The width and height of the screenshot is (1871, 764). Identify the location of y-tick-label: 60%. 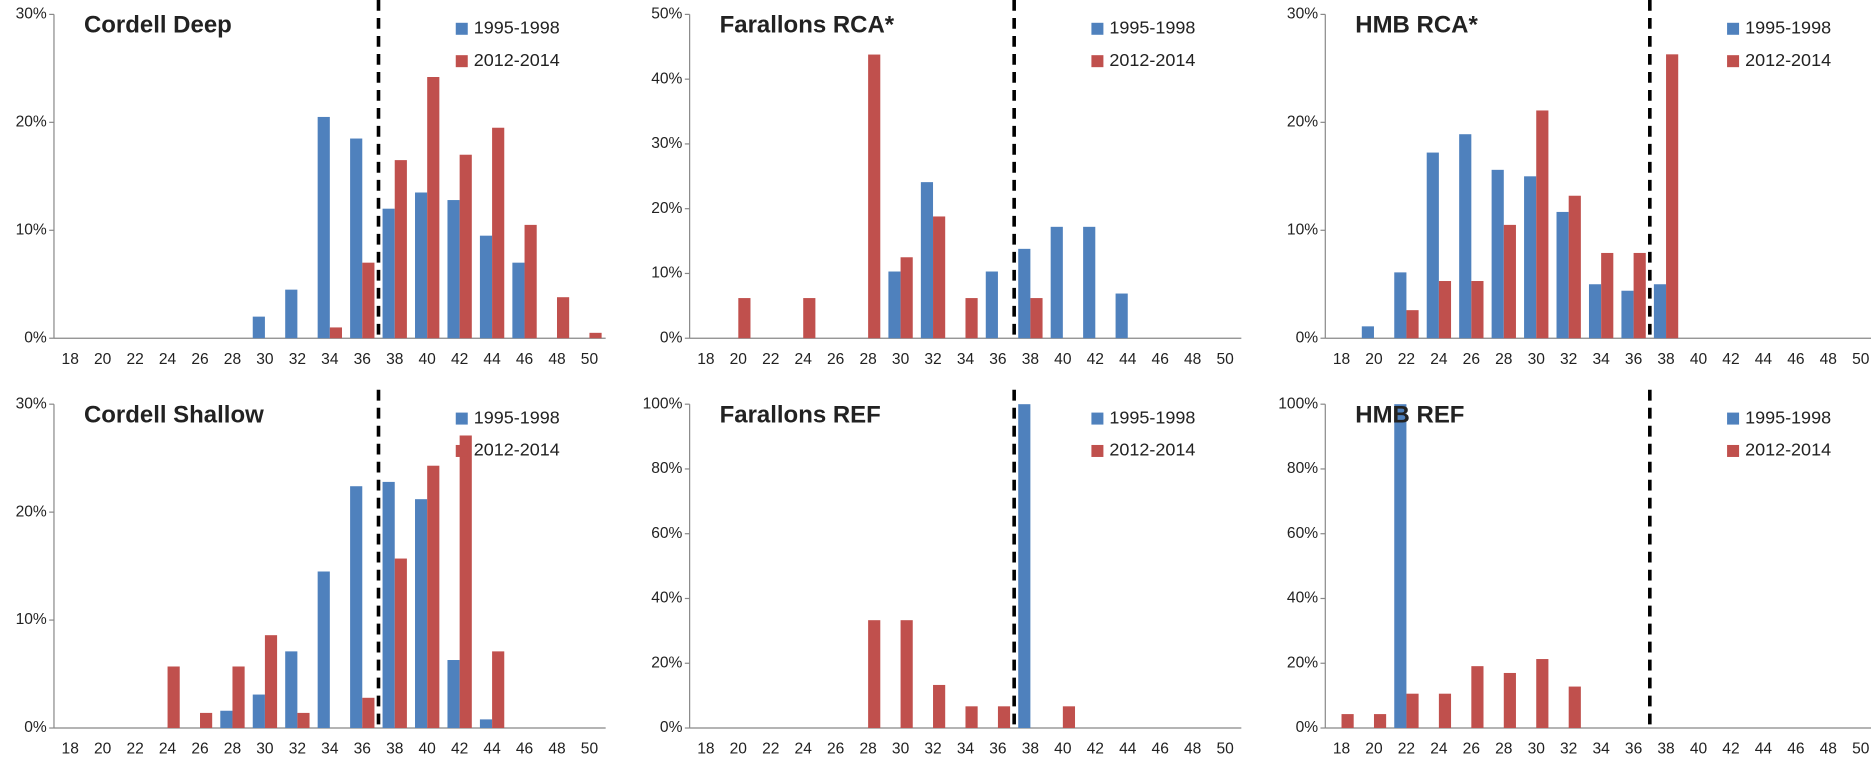
(1302, 533).